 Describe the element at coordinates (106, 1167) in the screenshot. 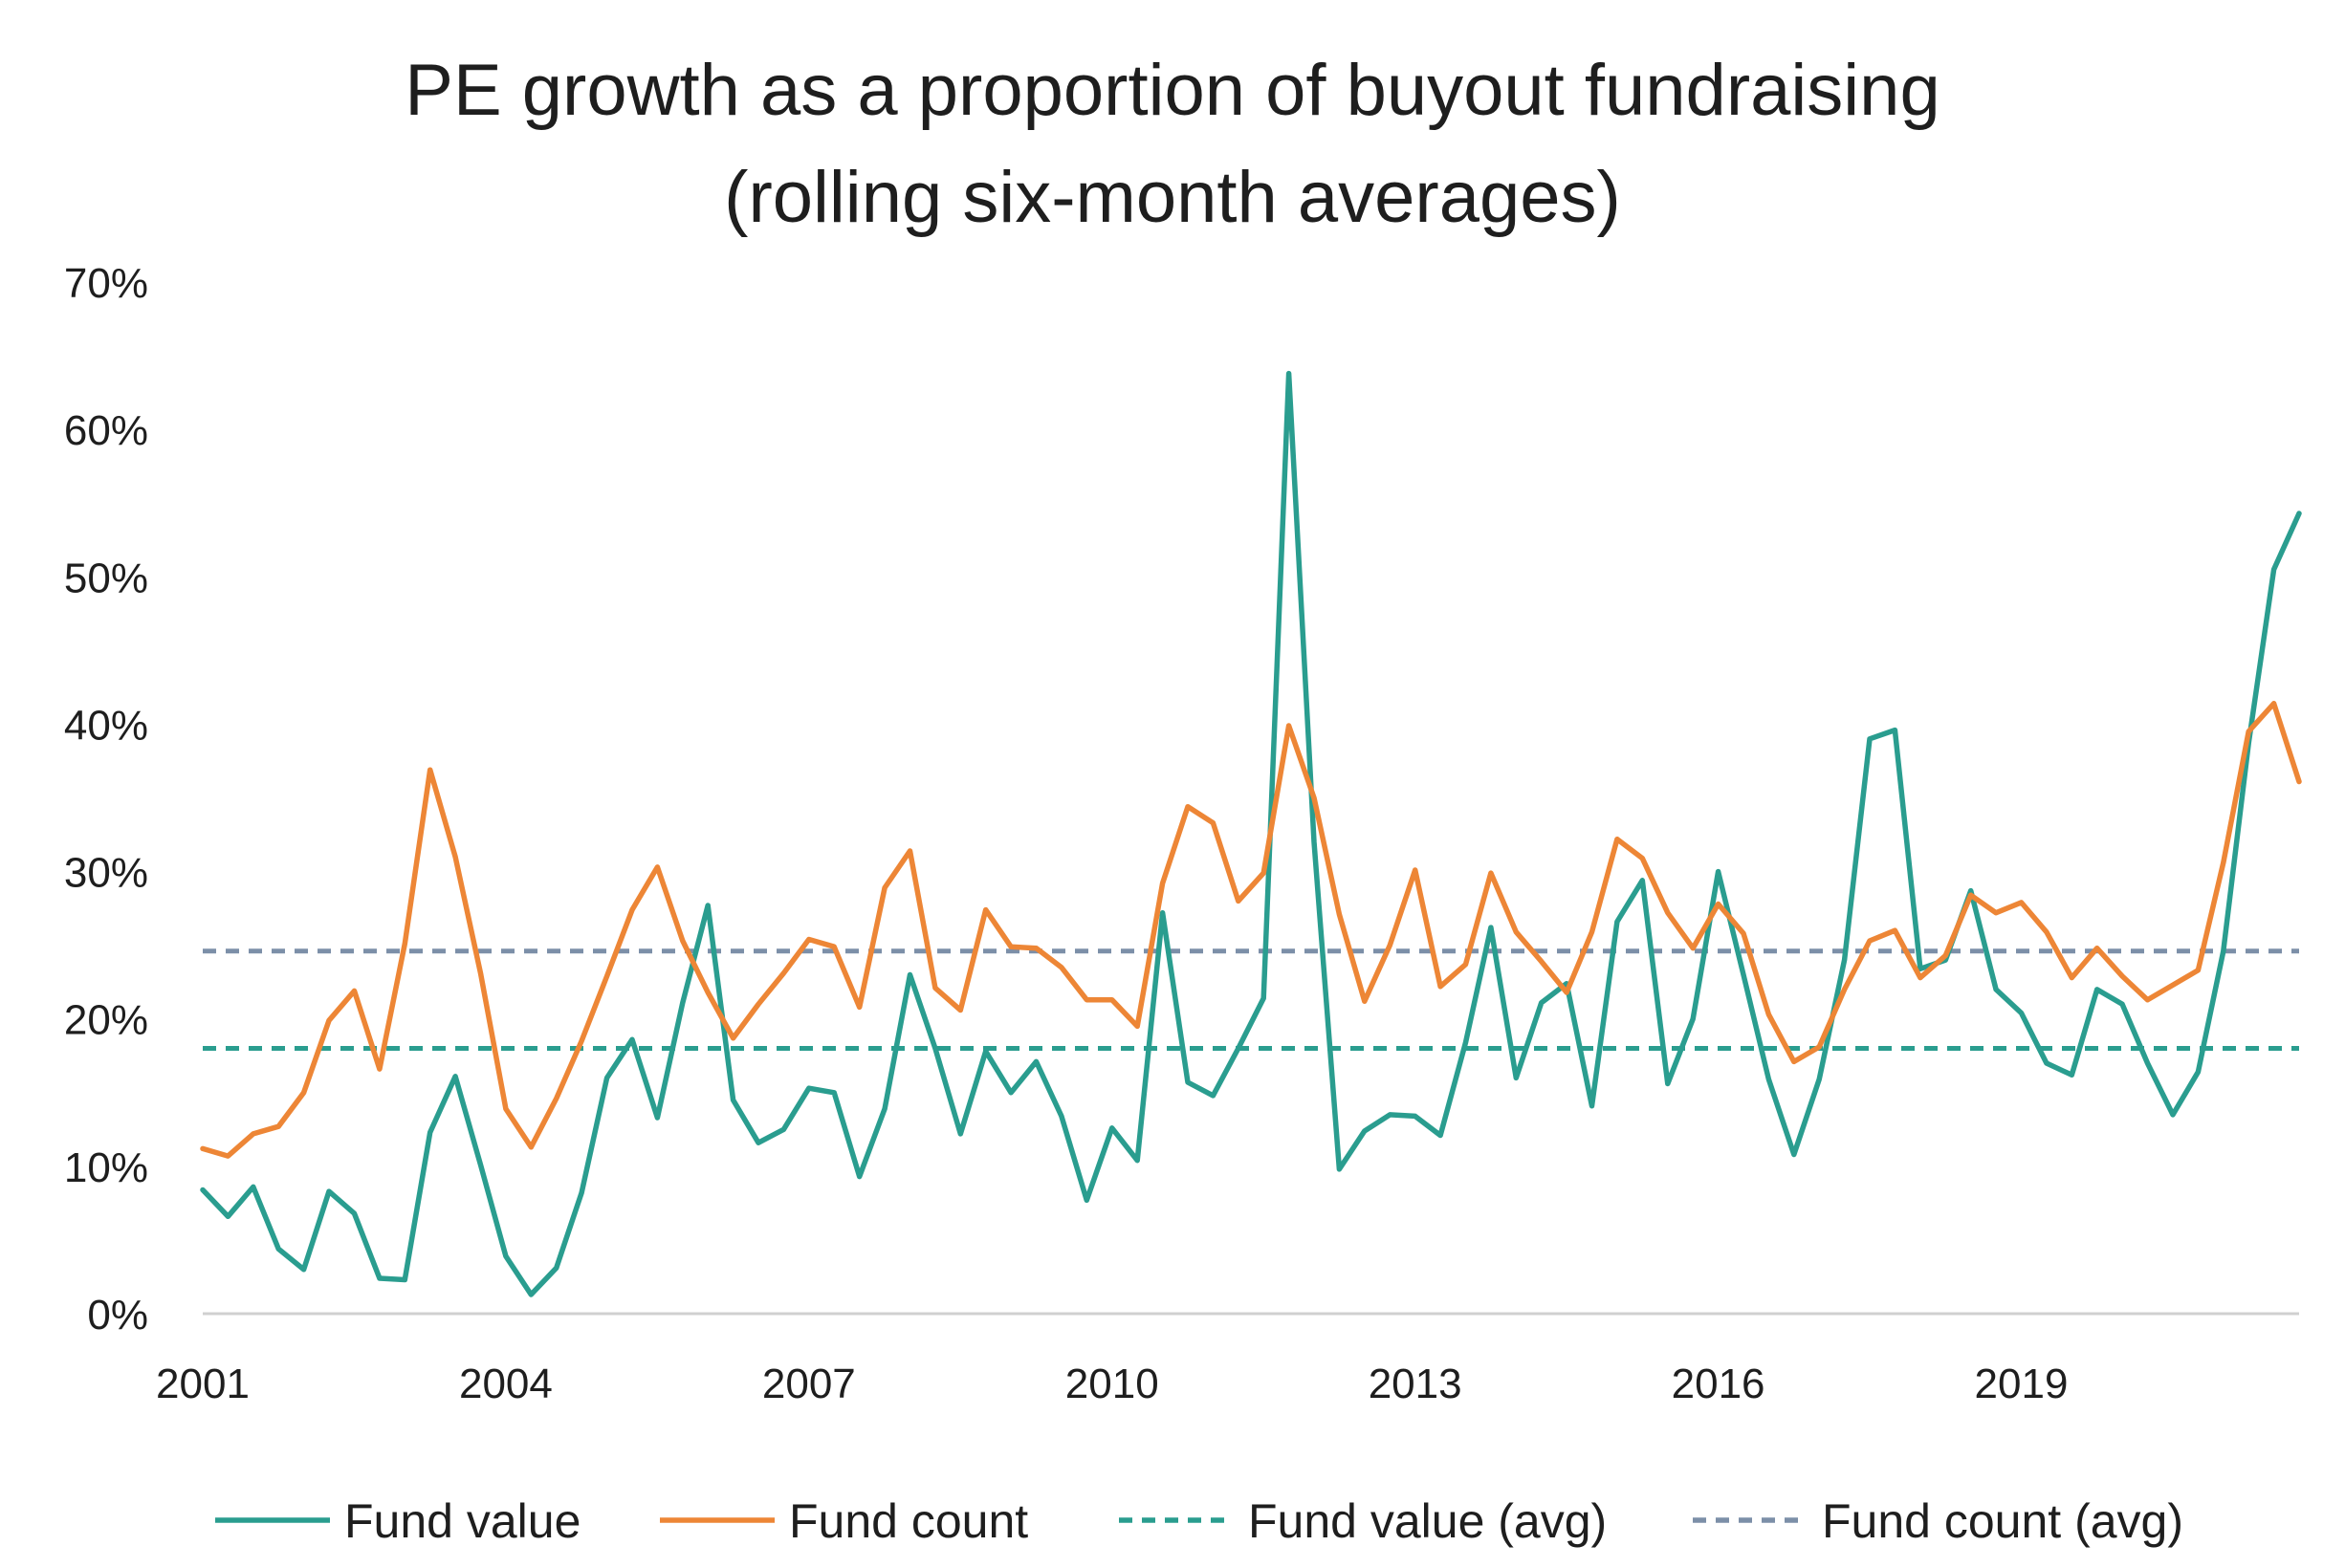

I see `y-tick-label: 10%` at that location.